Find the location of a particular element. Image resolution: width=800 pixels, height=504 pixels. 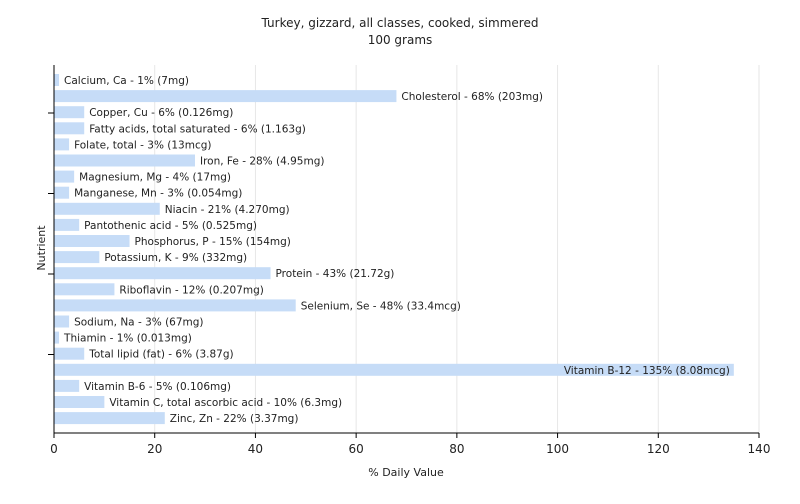

x-tick-label: 40 is located at coordinates (255, 449).